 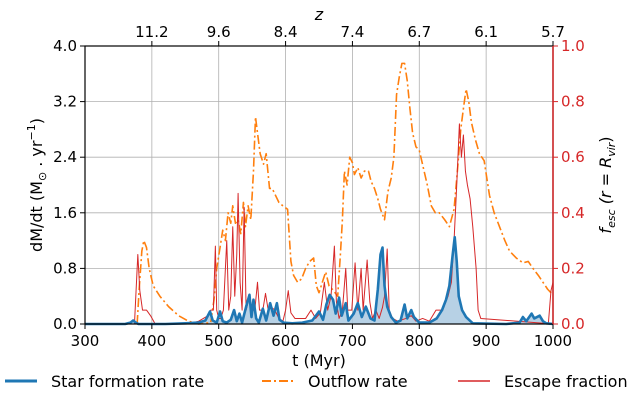 I want to click on y-left-title-part-4: −1, so click(x=31, y=132).